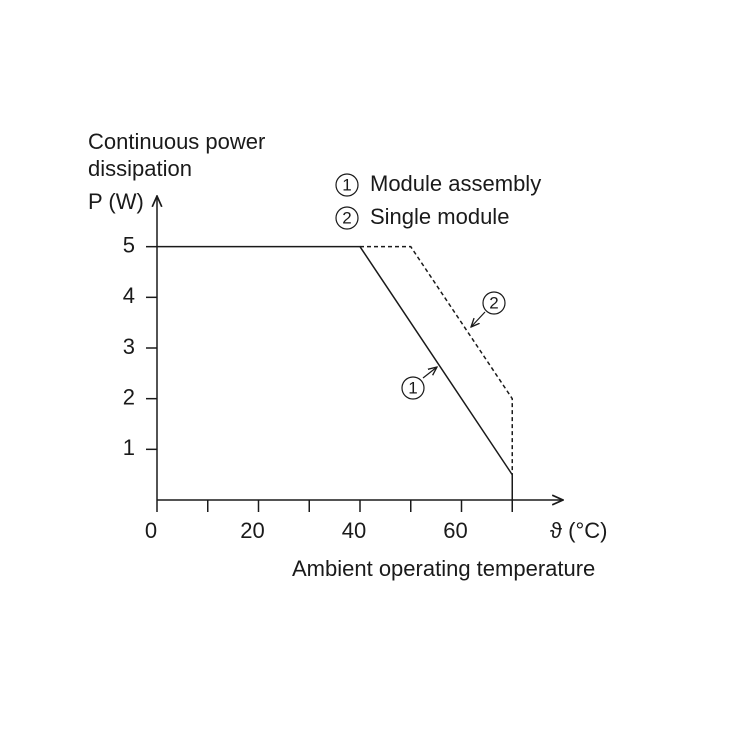 The image size is (750, 750). I want to click on x-axis-label: Ambient operating temperature, so click(443, 568).